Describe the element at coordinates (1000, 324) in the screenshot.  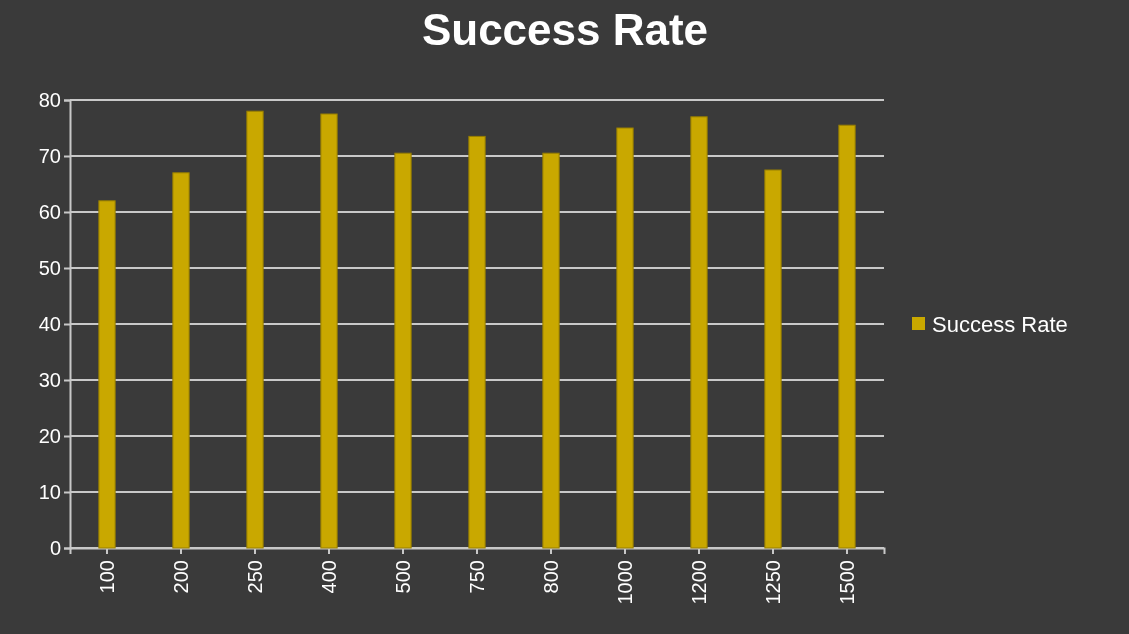
I see `legend-label: Success Rate` at that location.